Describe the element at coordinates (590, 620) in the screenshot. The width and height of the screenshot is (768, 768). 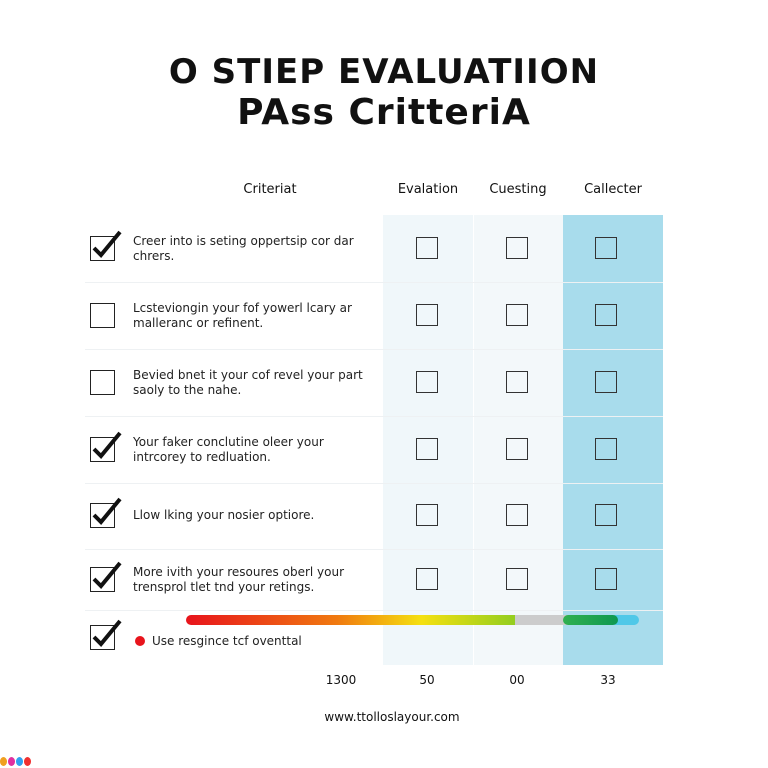
I see `progress-bar-green` at that location.